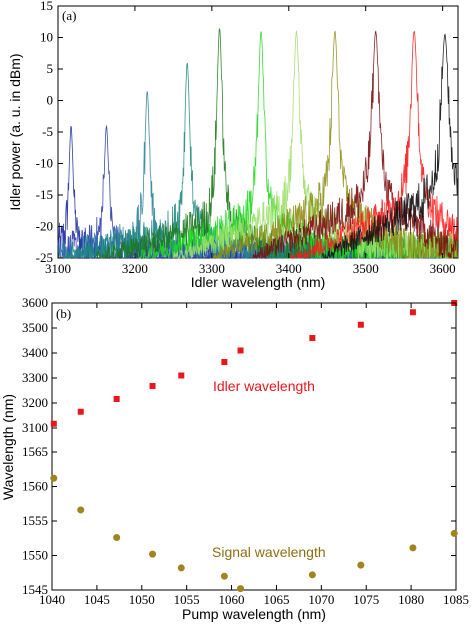  I want to click on panel-b-upper-y-tick-label: 3500, so click(35, 327).